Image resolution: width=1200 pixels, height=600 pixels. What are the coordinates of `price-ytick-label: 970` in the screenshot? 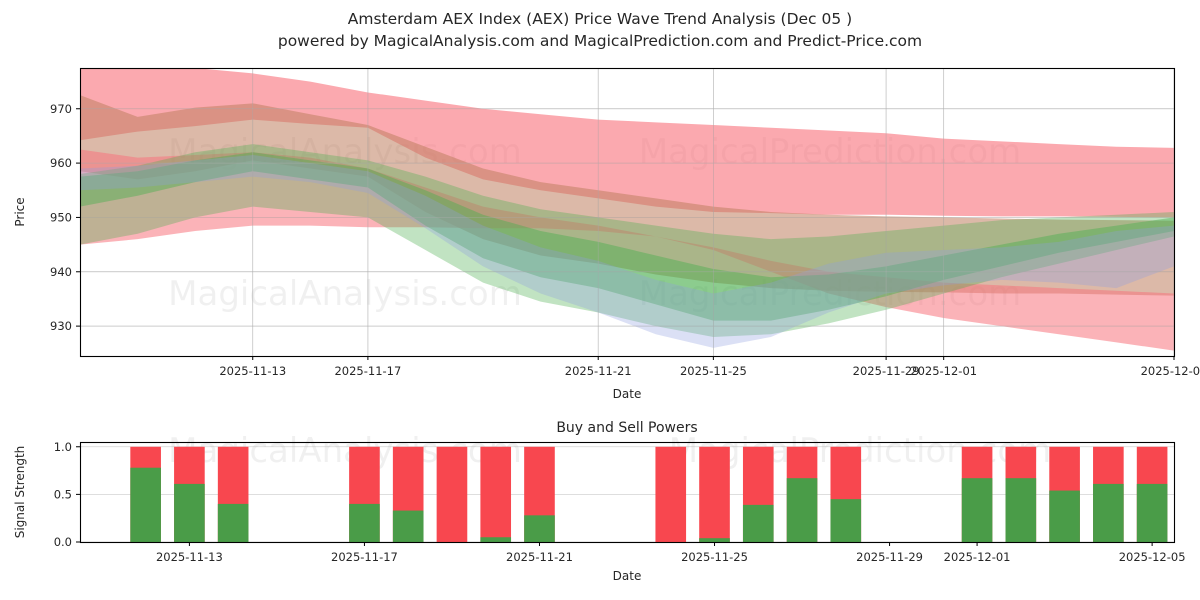 It's located at (61, 109).